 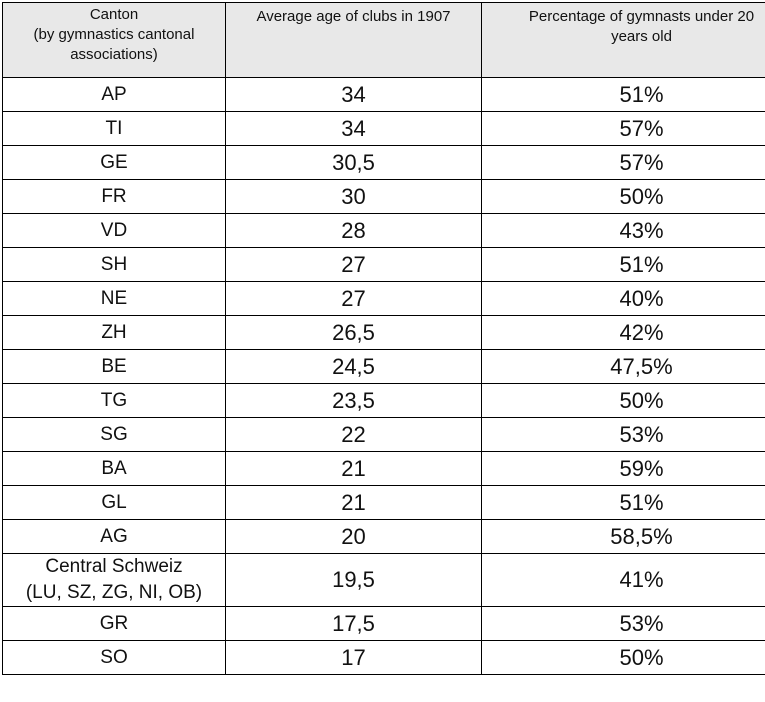 I want to click on table-row: SG 22 53%, so click(x=383, y=434).